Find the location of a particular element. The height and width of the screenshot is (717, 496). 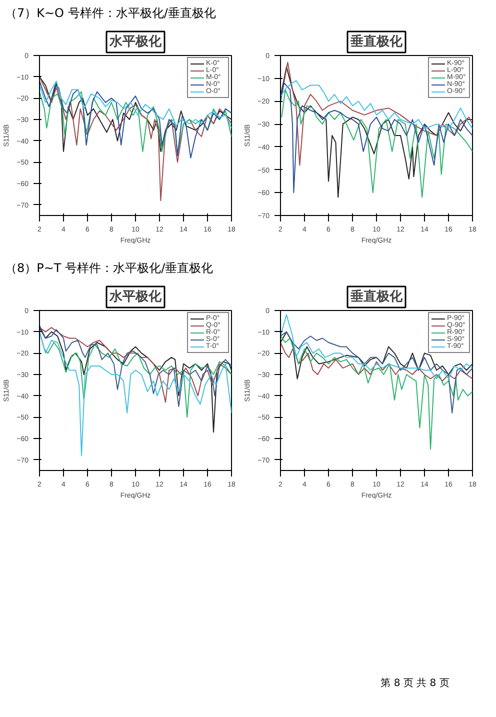

text: 第 8 页 共 8 页 is located at coordinates (415, 684).